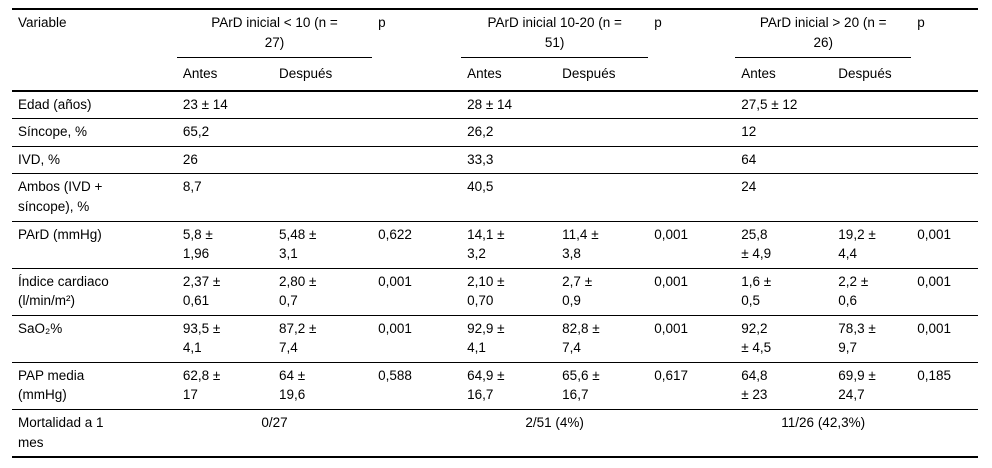 Image resolution: width=992 pixels, height=468 pixels. What do you see at coordinates (94, 159) in the screenshot?
I see `row-label: IVD, %` at bounding box center [94, 159].